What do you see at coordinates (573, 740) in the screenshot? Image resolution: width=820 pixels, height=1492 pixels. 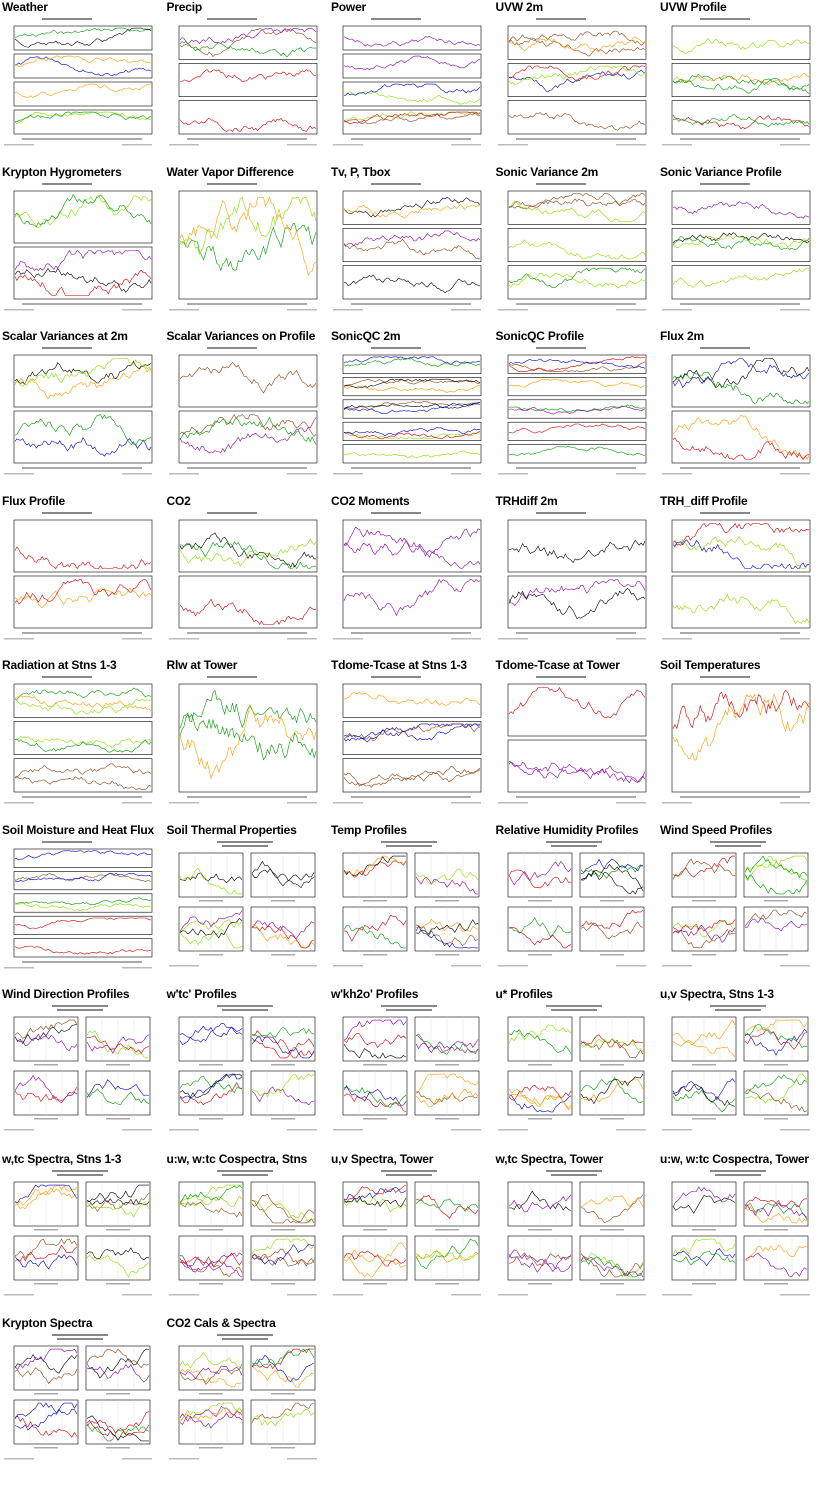 I see `plot-thumbnail-tdome-tcase-at-tower` at bounding box center [573, 740].